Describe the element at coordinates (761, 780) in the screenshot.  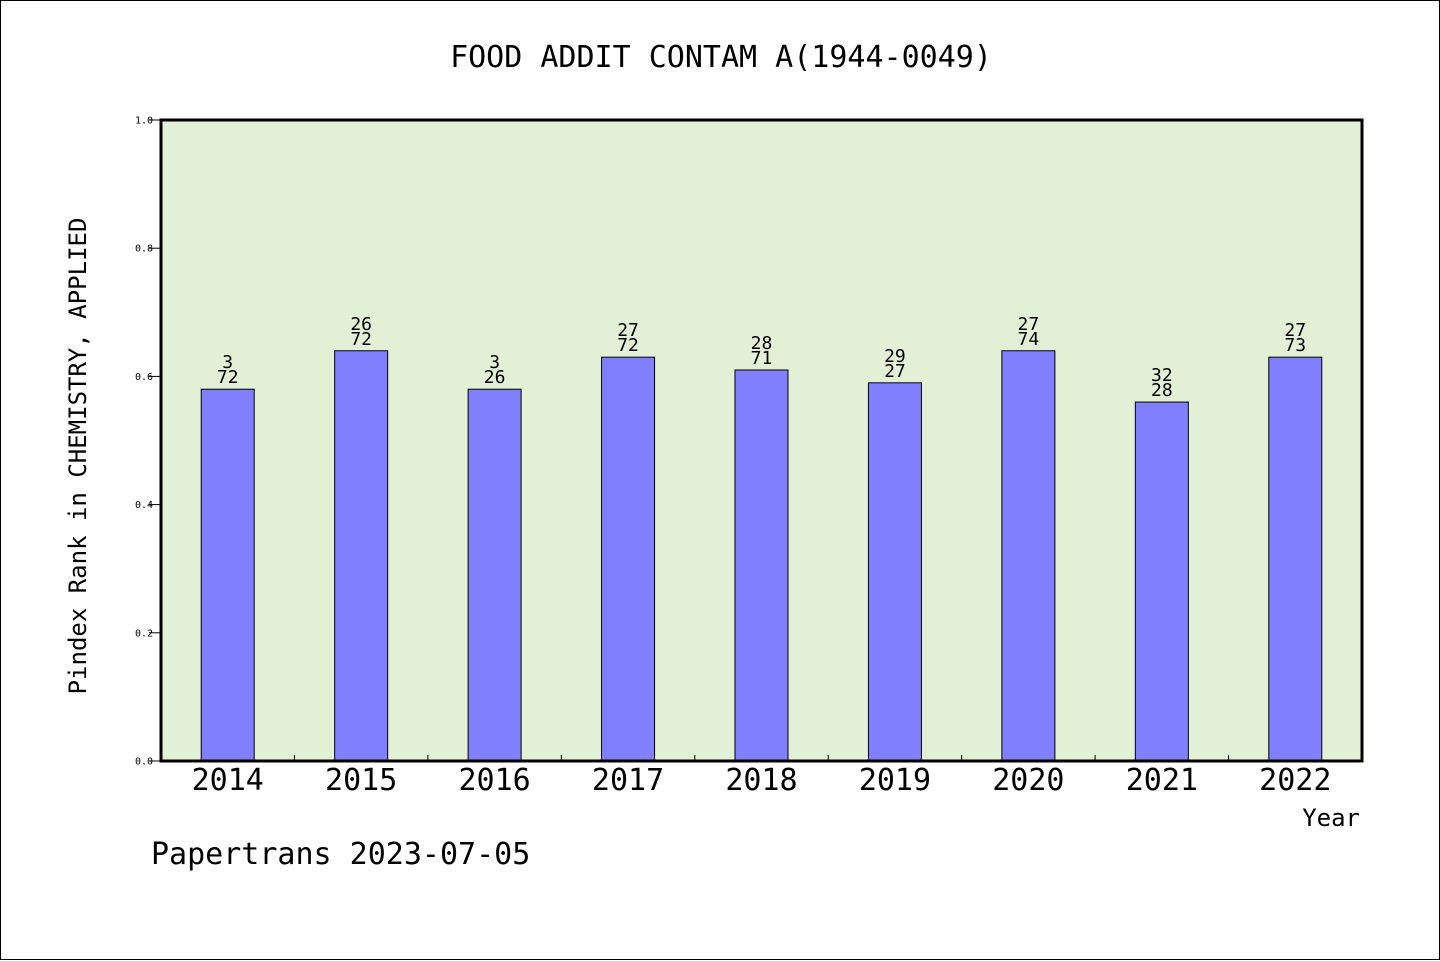
I see `x-tick-label: 2018` at that location.